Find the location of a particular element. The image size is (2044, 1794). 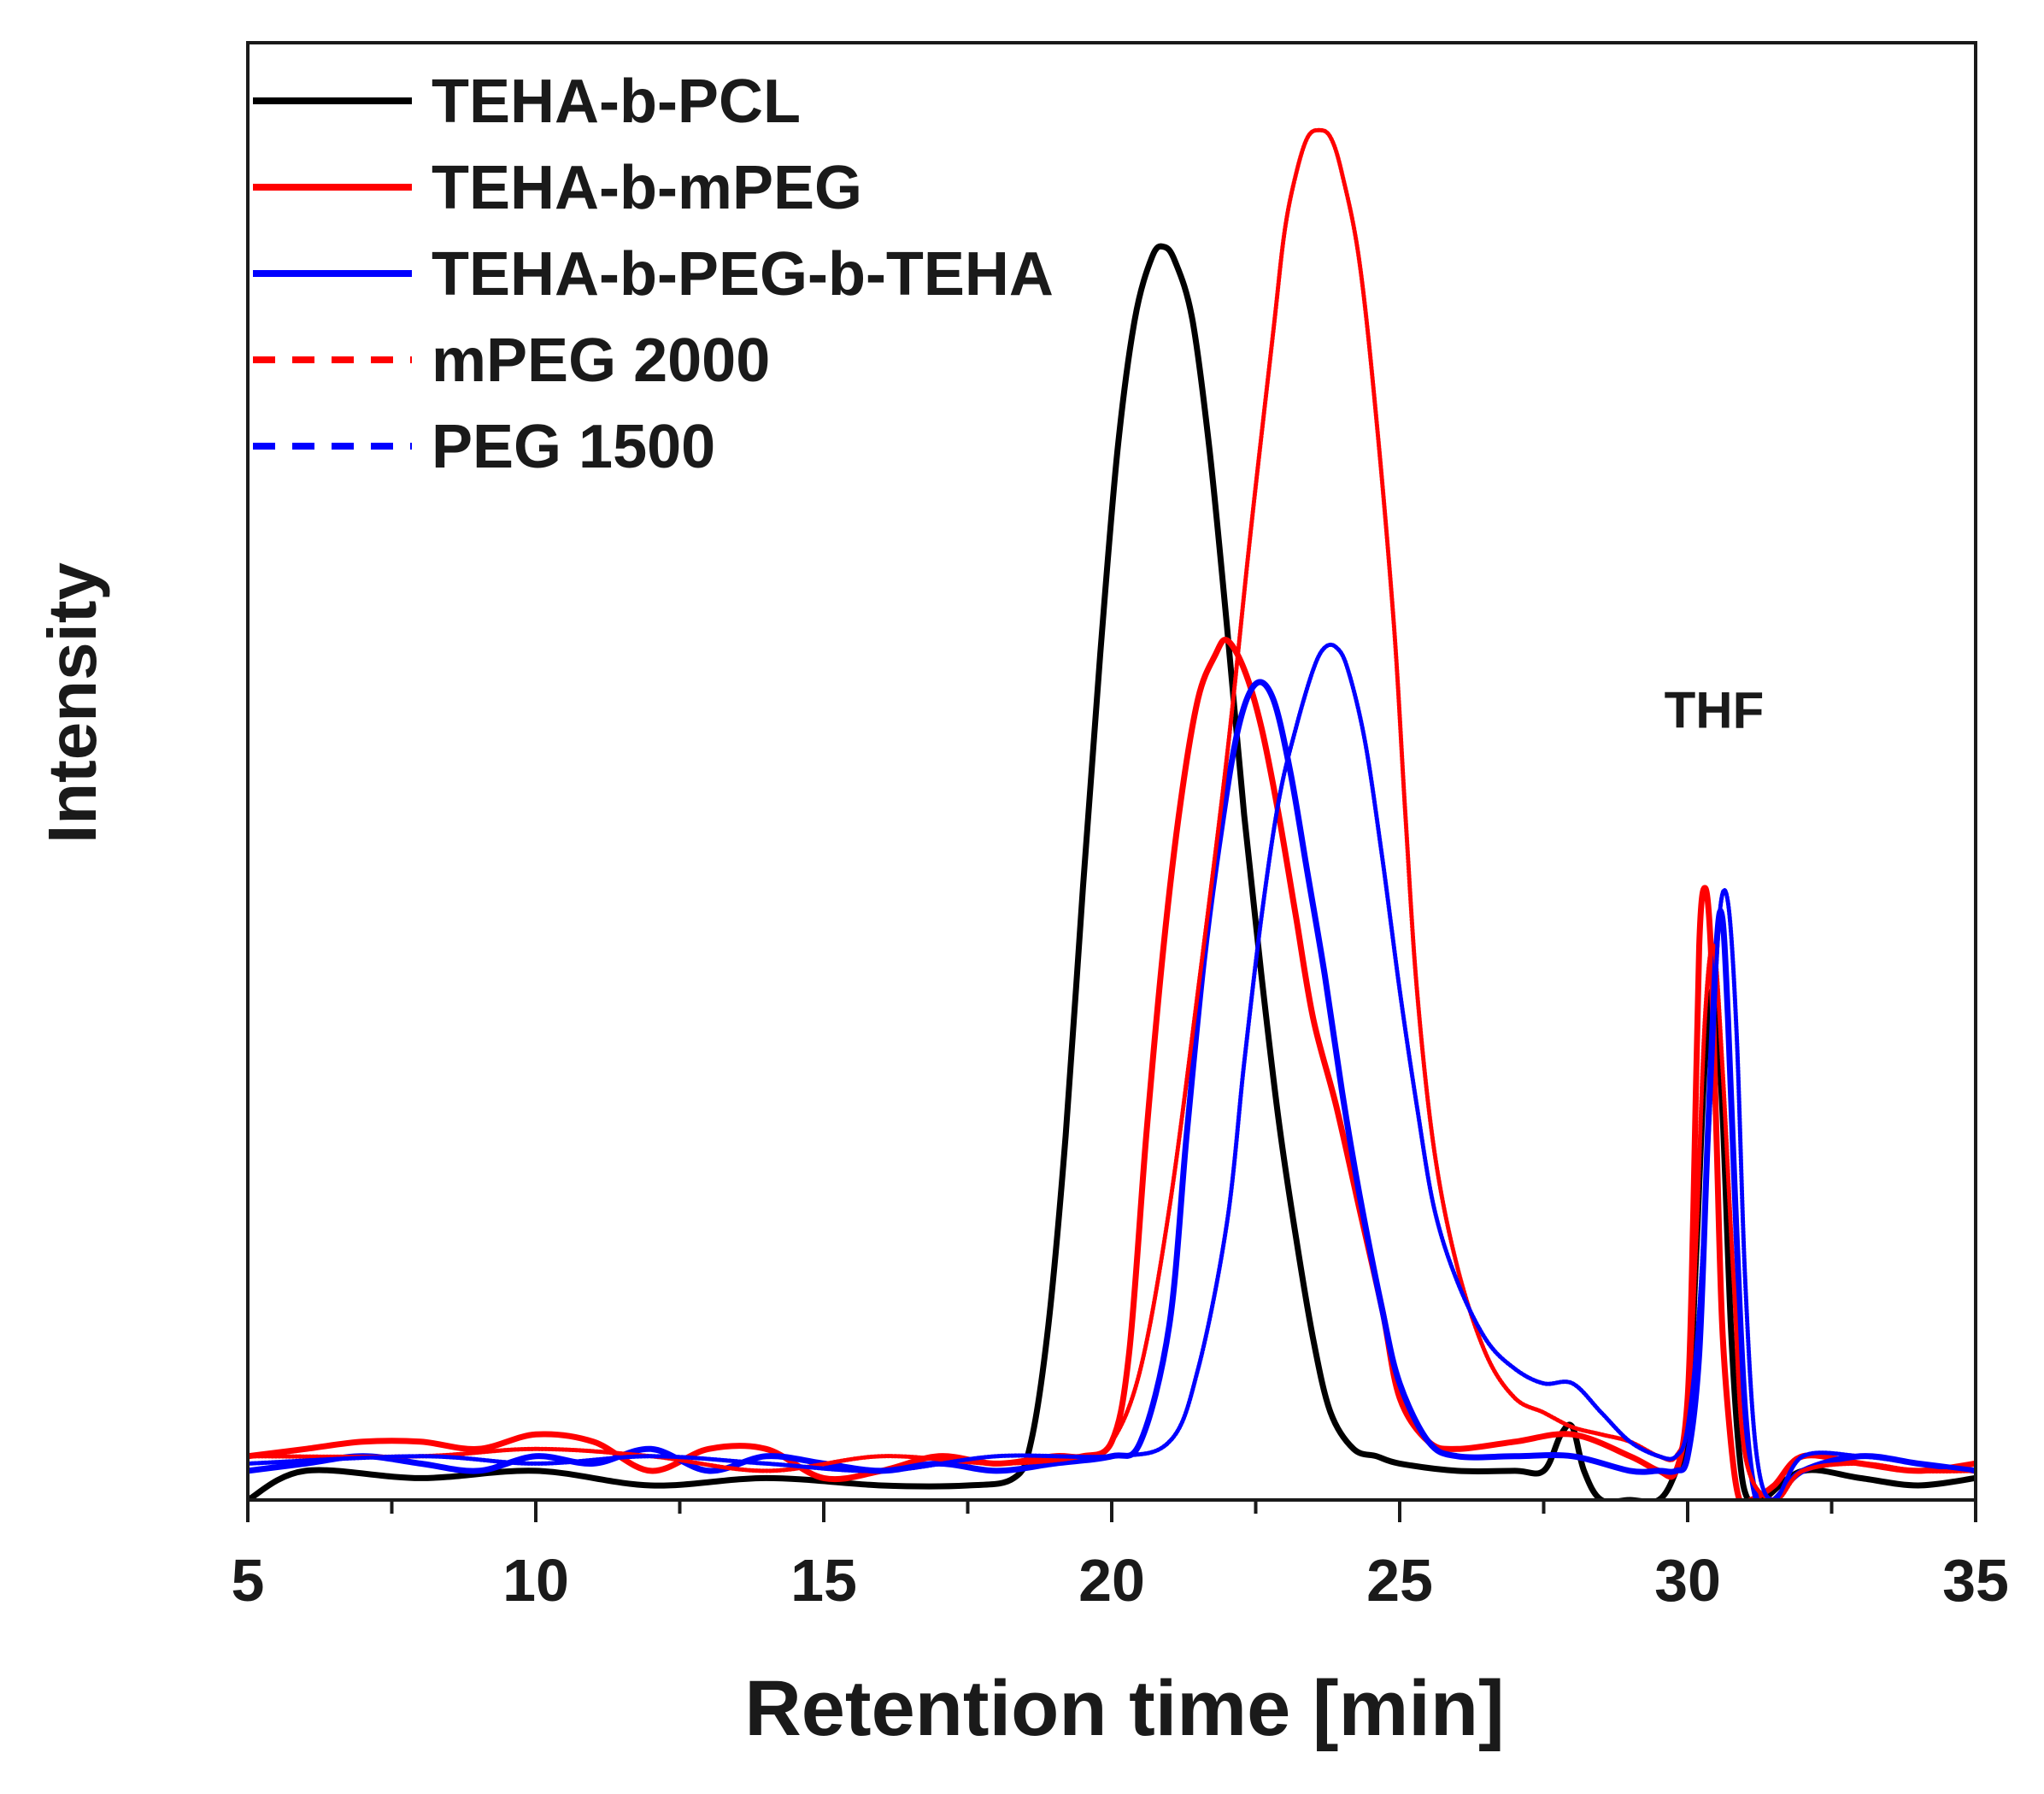

legend-label: TEHA-b-PCL is located at coordinates (616, 102).